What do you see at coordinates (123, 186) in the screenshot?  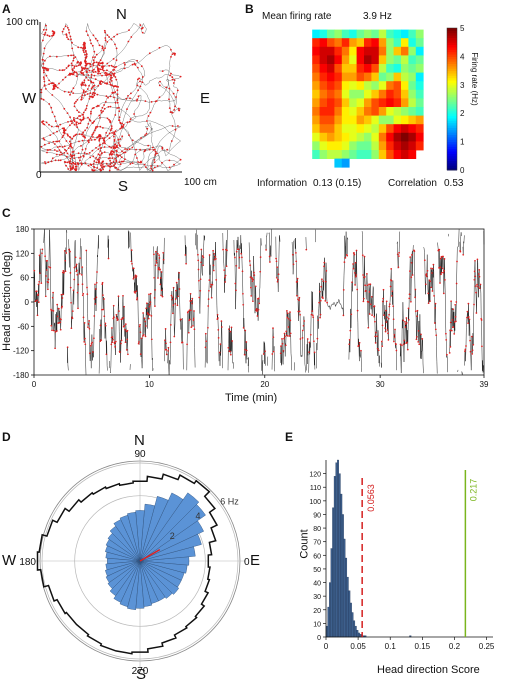 I see `panel-a-south: S` at bounding box center [123, 186].